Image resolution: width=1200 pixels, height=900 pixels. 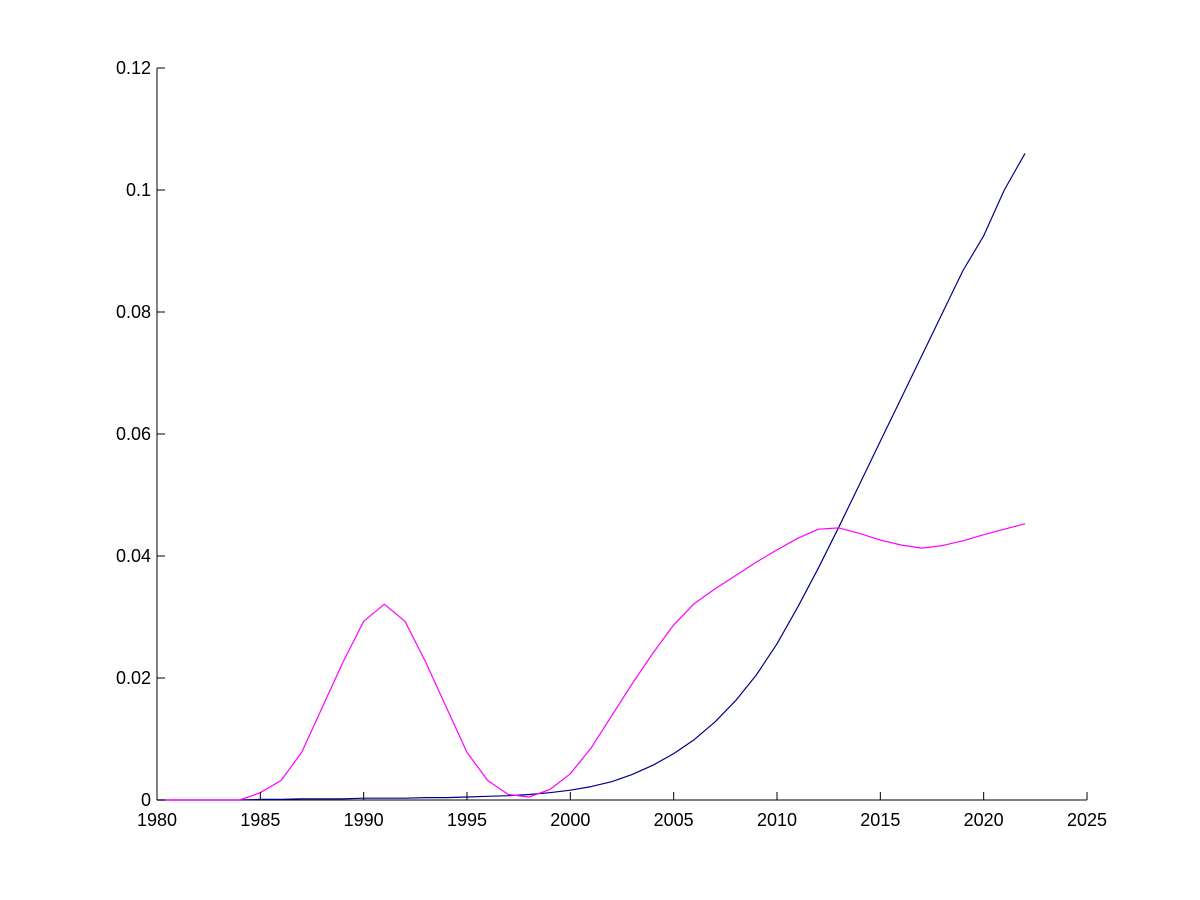 I want to click on y-tick-label: 0, so click(x=146, y=800).